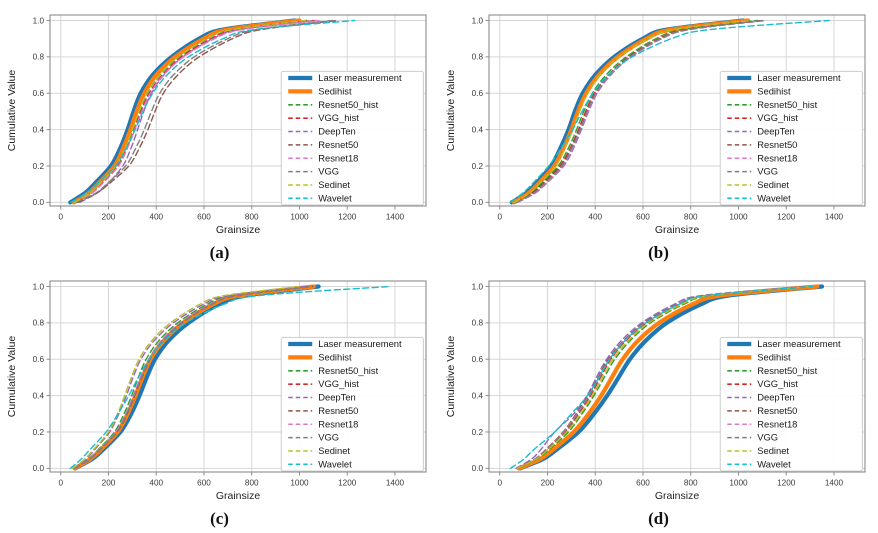 Image resolution: width=878 pixels, height=533 pixels. I want to click on y-tick-label: 0.8, so click(477, 57).